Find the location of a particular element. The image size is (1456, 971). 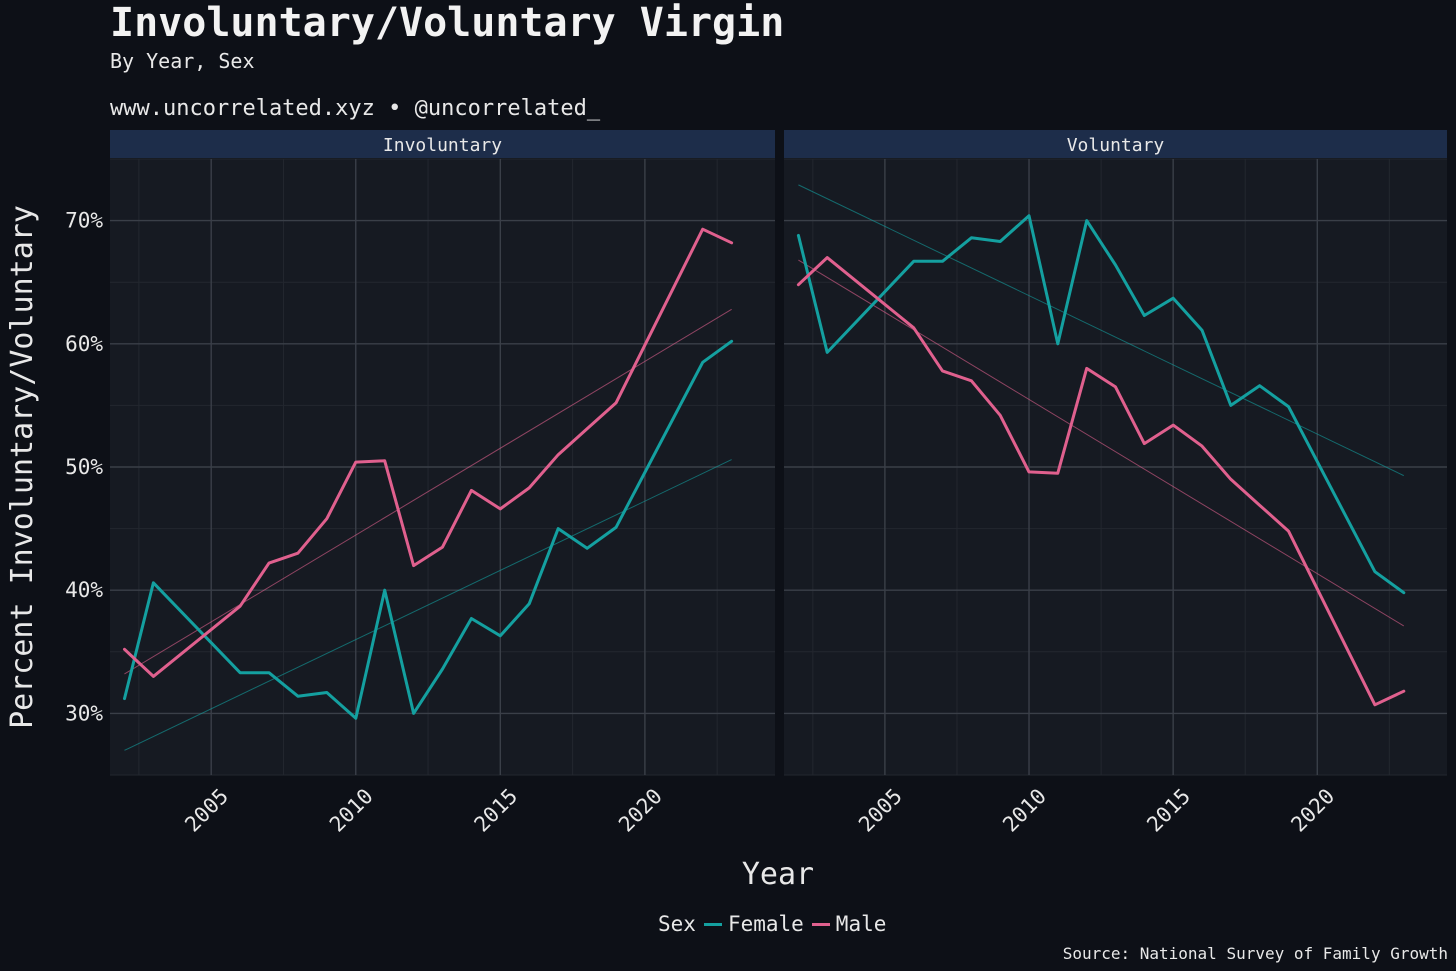

y-axis-title: Percent Involuntary/Voluntary is located at coordinates (22, 467).